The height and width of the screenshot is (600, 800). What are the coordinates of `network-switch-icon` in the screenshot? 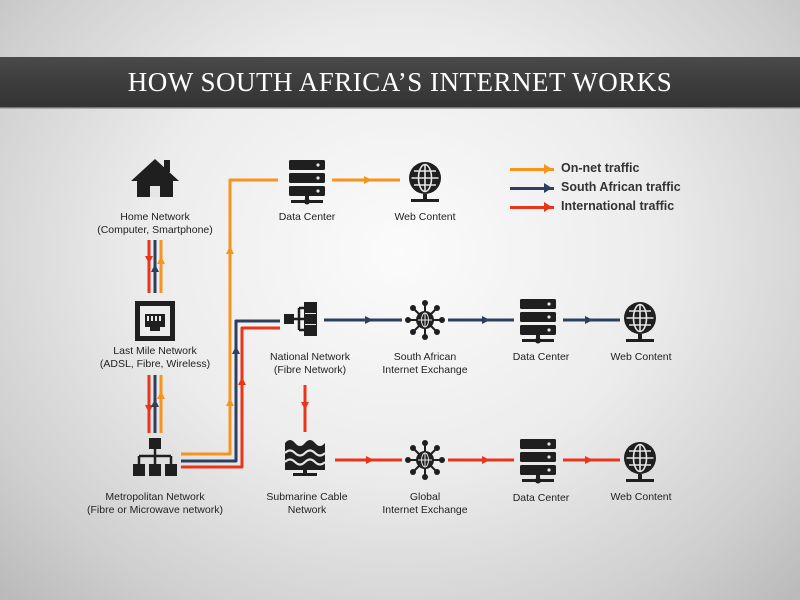 It's located at (300, 319).